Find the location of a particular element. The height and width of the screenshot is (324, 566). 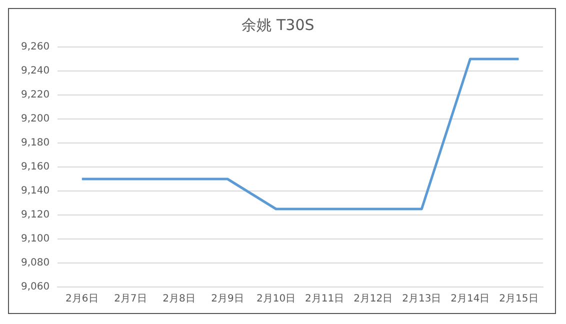

y-tick-label: 9,120 is located at coordinates (35, 215).